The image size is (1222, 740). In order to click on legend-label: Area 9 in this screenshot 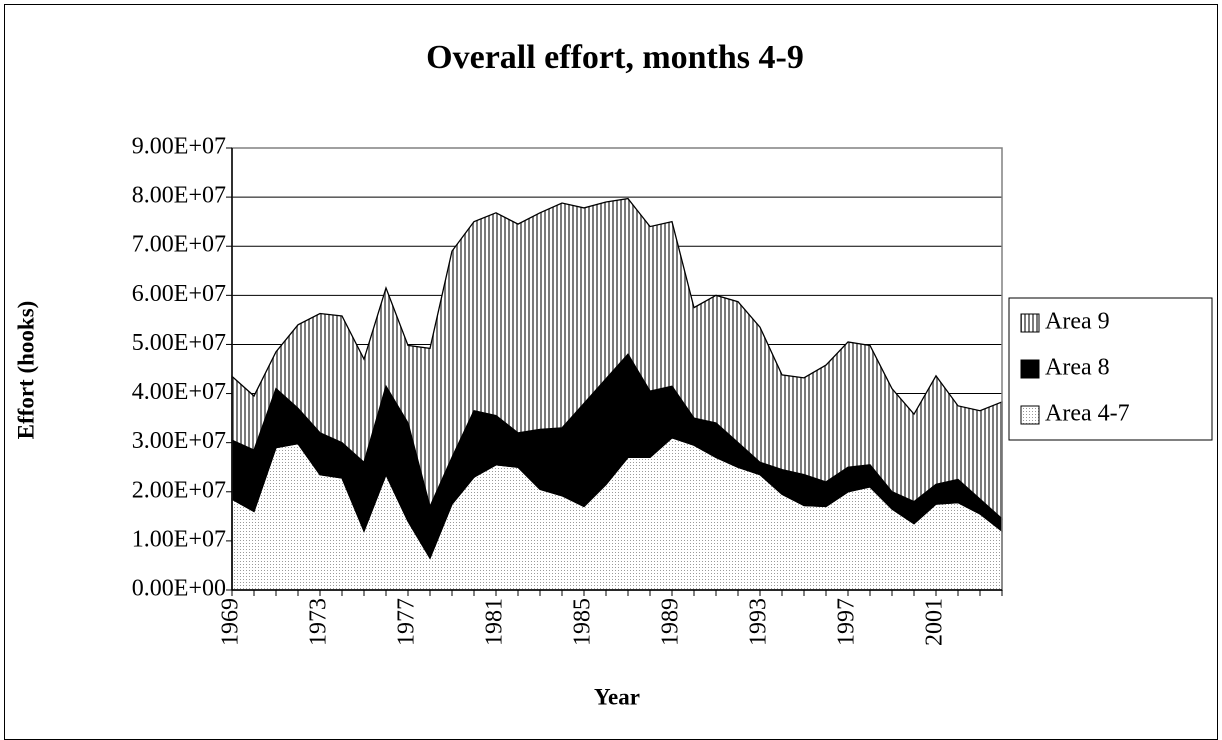, I will do `click(1077, 322)`.